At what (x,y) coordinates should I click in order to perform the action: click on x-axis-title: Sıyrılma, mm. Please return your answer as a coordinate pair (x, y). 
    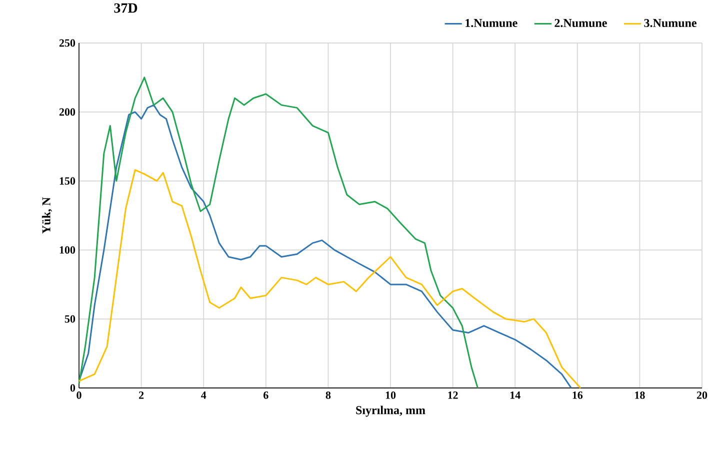
    Looking at the image, I should click on (391, 411).